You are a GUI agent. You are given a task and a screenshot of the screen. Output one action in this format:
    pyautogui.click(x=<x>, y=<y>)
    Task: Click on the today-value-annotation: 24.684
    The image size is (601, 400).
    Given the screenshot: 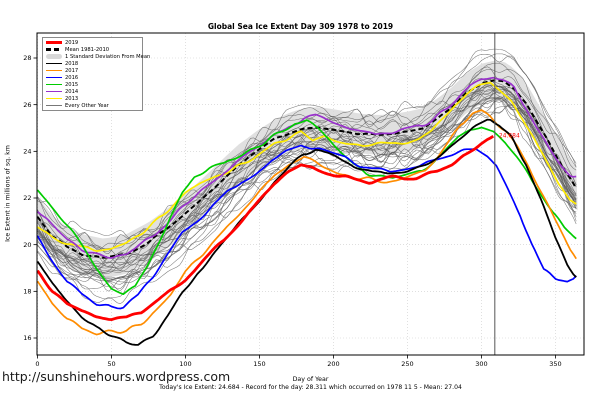 What is the action you would take?
    pyautogui.click(x=509, y=135)
    